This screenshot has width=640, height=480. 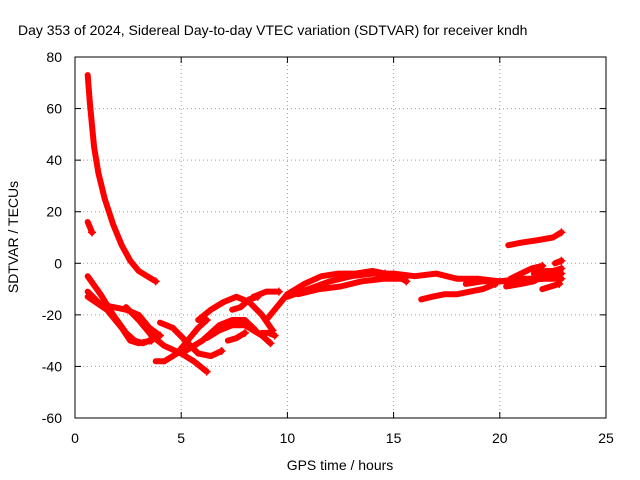 What do you see at coordinates (13, 237) in the screenshot?
I see `y-axis-label: SDTVAR / TECUs` at bounding box center [13, 237].